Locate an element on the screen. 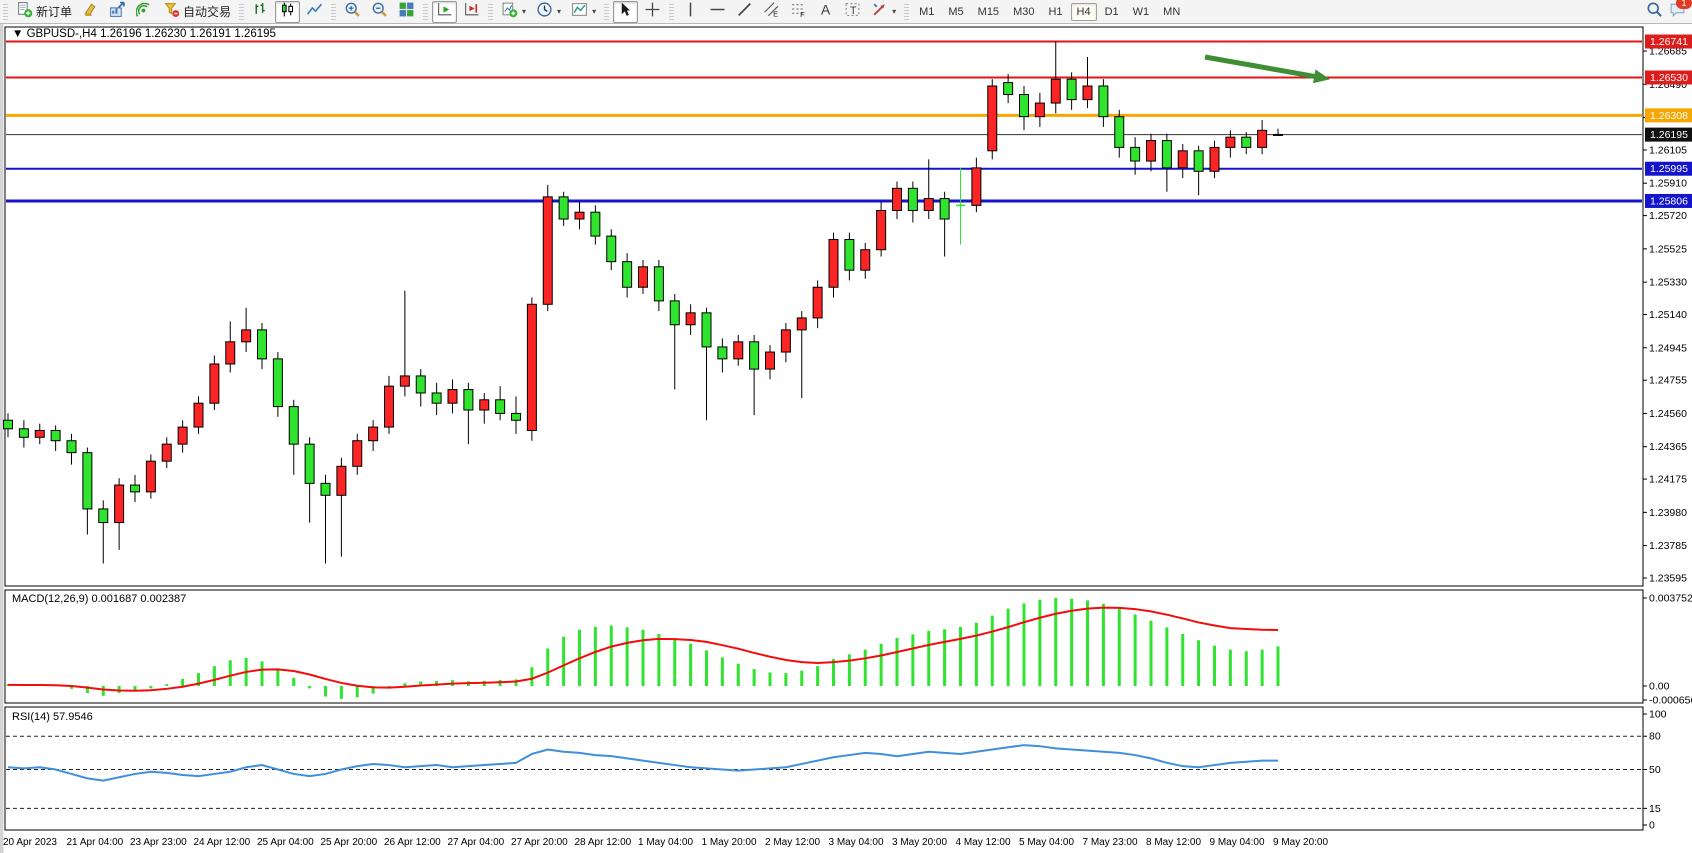  signal-icon is located at coordinates (144, 12).